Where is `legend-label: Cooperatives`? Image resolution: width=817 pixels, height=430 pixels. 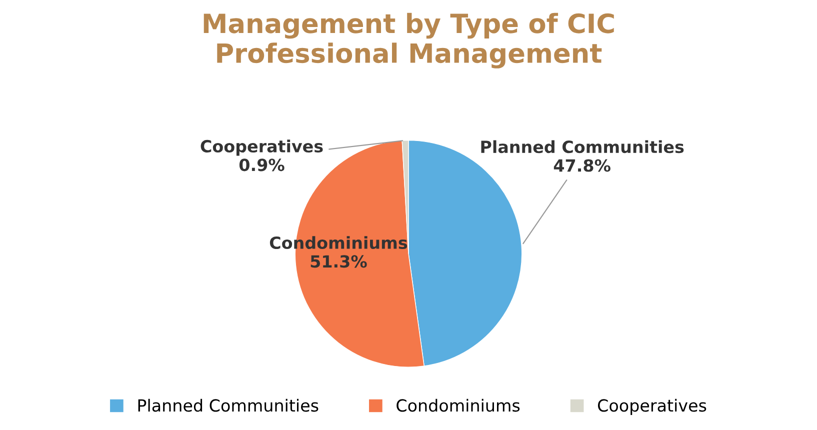 legend-label: Cooperatives is located at coordinates (652, 406).